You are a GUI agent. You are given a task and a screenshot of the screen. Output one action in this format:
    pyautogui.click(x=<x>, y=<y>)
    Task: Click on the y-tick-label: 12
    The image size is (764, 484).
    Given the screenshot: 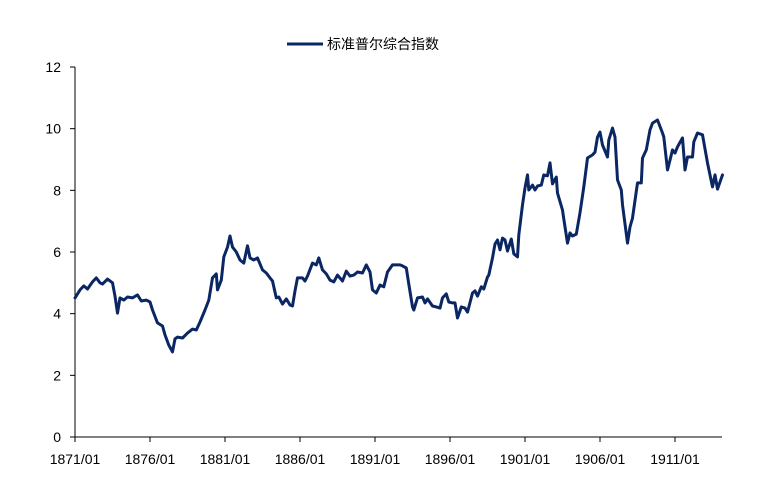 What is the action you would take?
    pyautogui.click(x=53, y=67)
    